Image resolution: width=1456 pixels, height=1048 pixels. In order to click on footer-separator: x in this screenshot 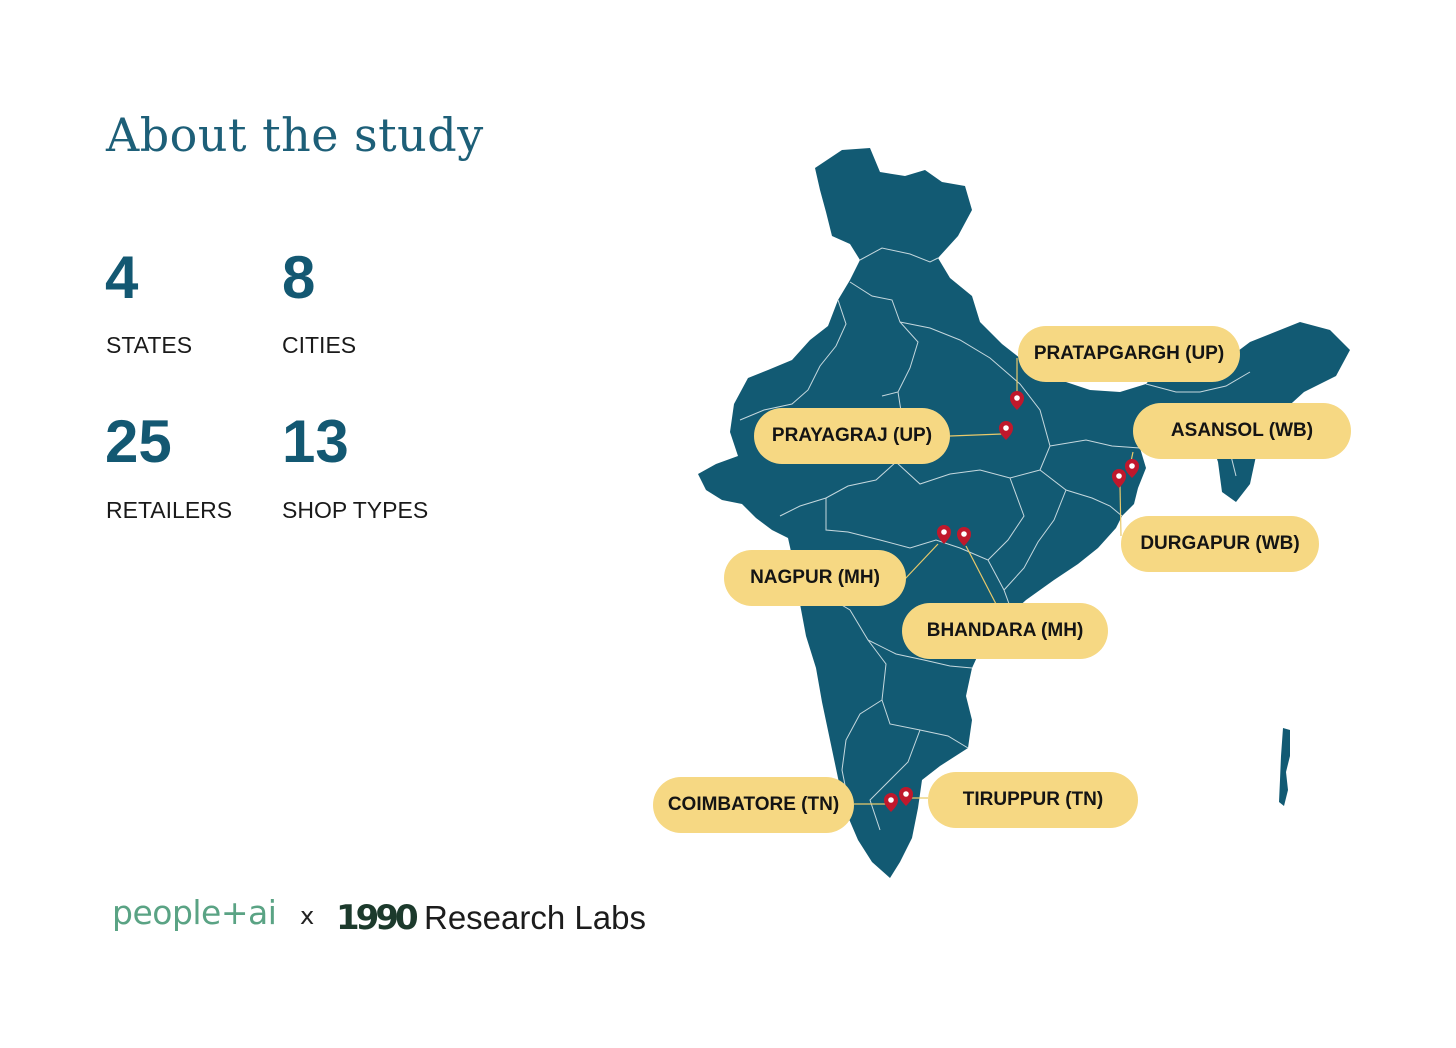, I will do `click(307, 916)`.